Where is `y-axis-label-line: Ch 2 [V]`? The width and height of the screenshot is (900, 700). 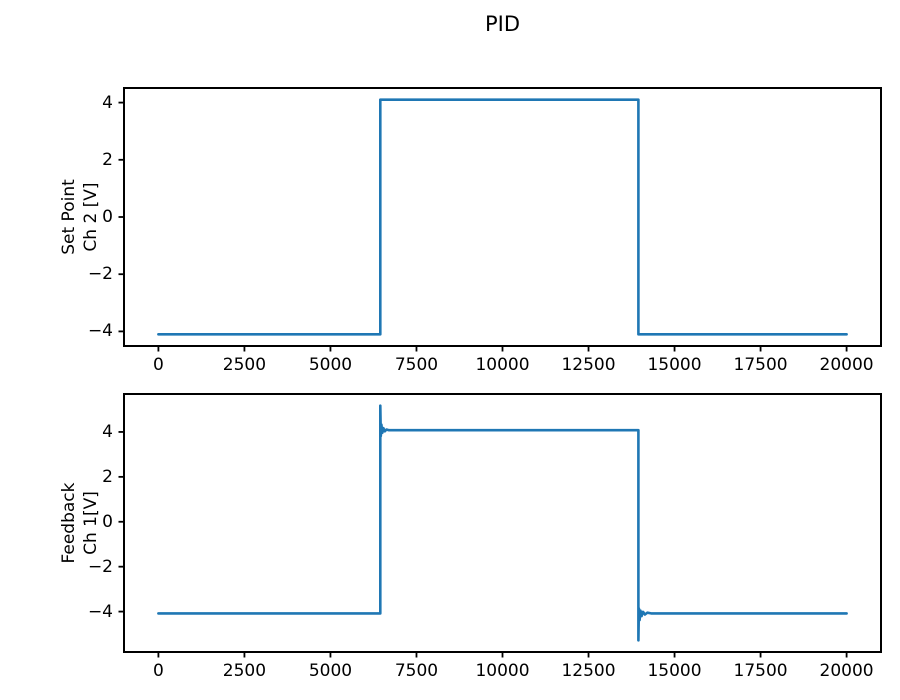 y-axis-label-line: Ch 2 [V] is located at coordinates (91, 217).